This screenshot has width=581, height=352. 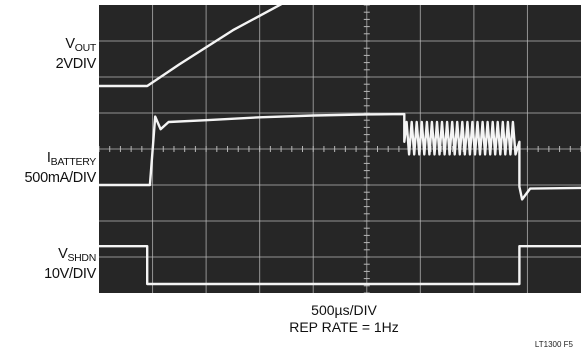 What do you see at coordinates (344, 310) in the screenshot?
I see `caption-time-scale: 500µs/DIV` at bounding box center [344, 310].